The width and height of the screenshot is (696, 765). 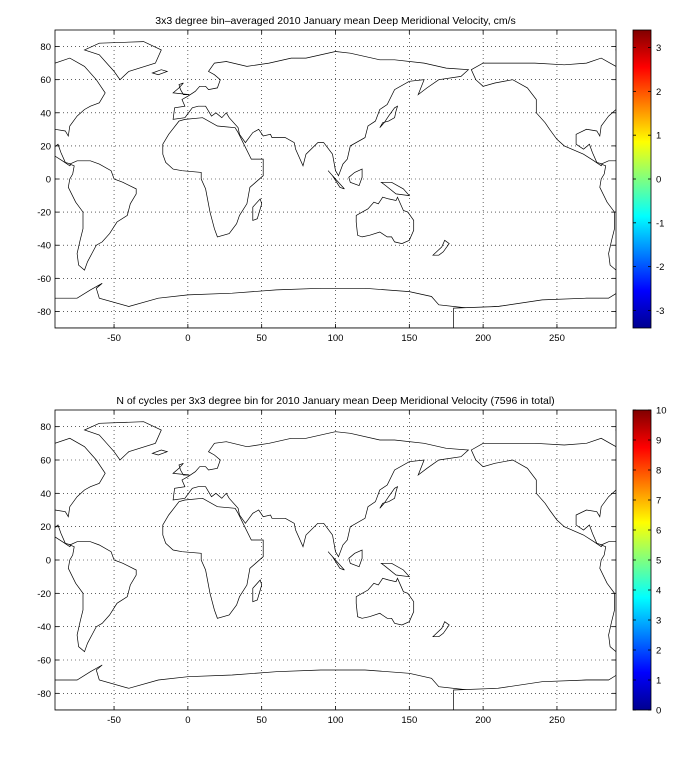 I want to click on y-tick-label: -60, so click(x=44, y=279).